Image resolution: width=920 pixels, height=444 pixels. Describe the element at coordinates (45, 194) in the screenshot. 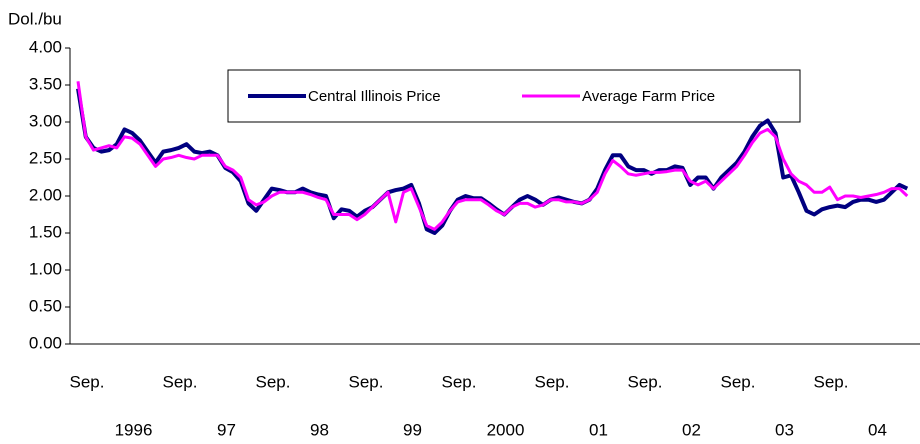

I see `y-tick-label: 2.00` at that location.